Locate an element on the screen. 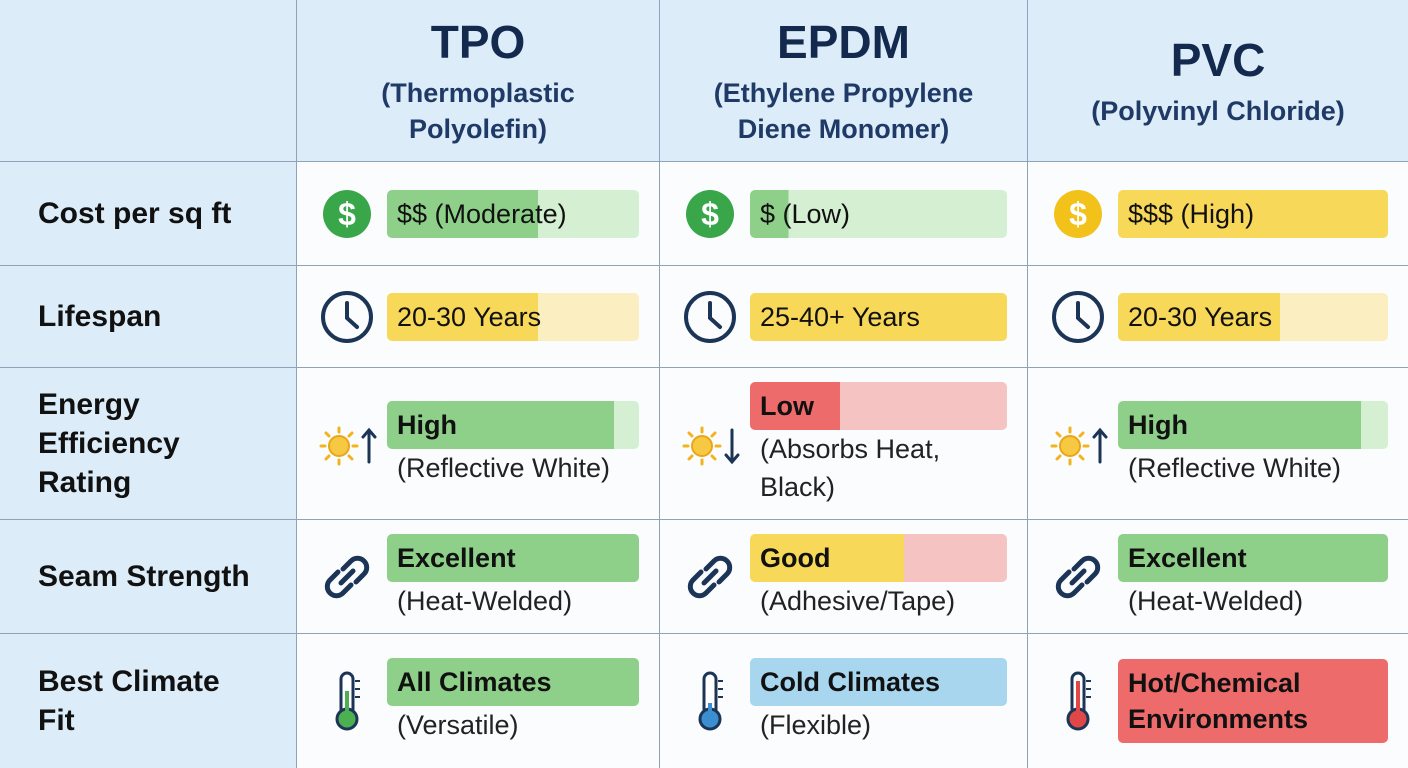 The image size is (1408, 768). rating-note: (Adhesive/Tape) is located at coordinates (858, 600).